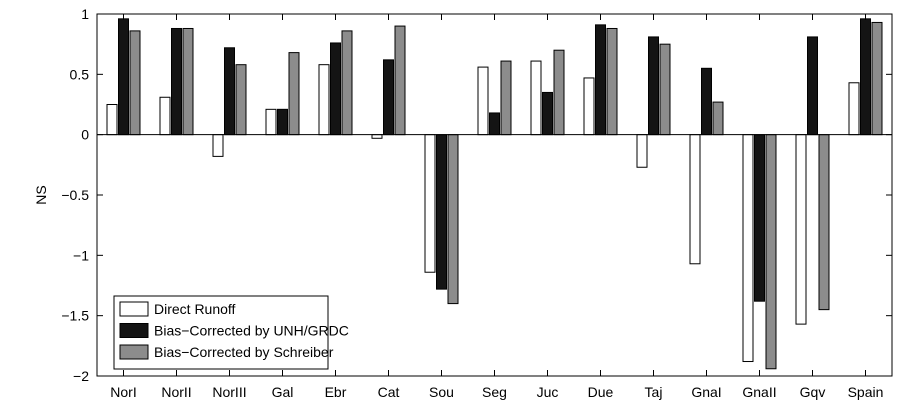 The image size is (904, 404). Describe the element at coordinates (283, 392) in the screenshot. I see `x-tick-label: Gal` at that location.